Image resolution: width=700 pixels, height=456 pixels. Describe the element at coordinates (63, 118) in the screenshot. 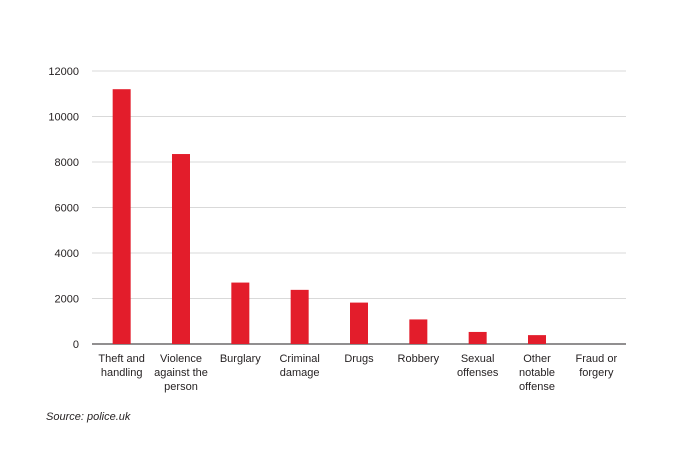

I see `y-tick-label: 10000` at that location.